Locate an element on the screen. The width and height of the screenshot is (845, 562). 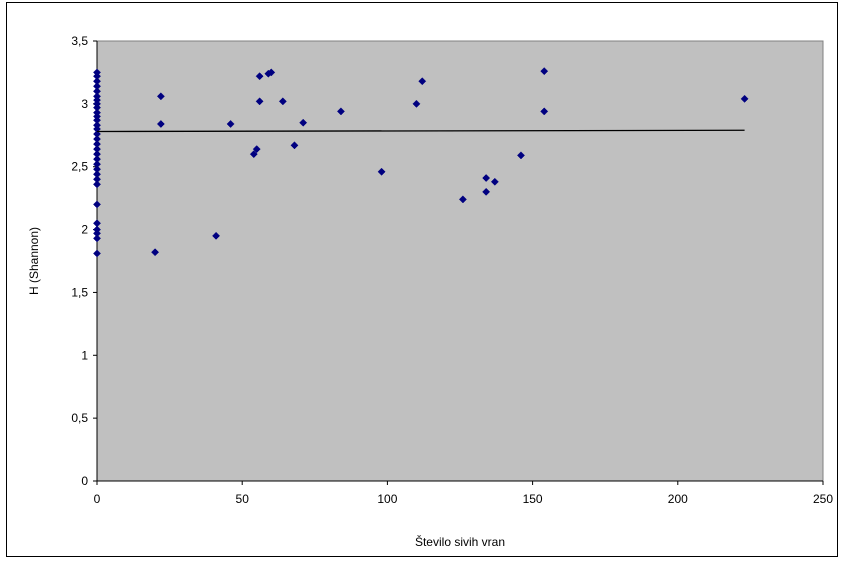
y-axis: 0 0,5 1 1,5 2 2,5 3 3,5 is located at coordinates (84, 261).